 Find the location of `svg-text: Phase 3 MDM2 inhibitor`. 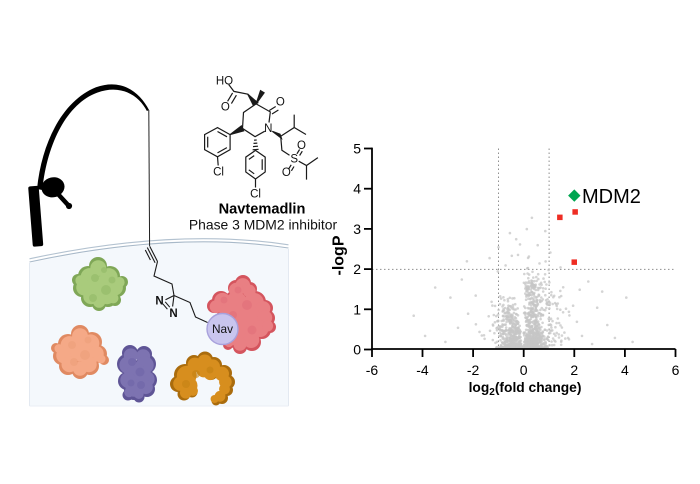

svg-text: Phase 3 MDM2 inhibitor is located at coordinates (263, 225).